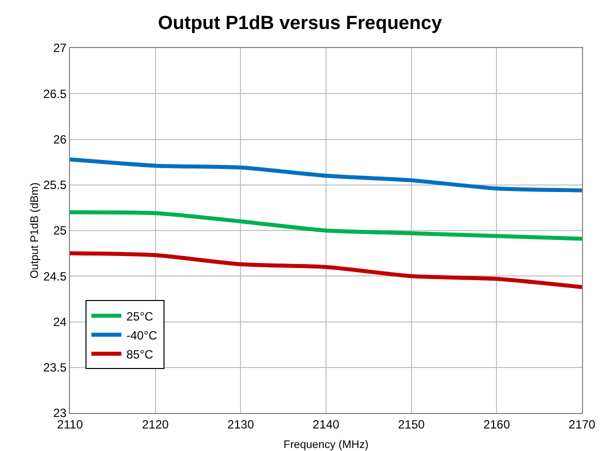 This screenshot has width=600, height=451. I want to click on y-tick-label: 25, so click(60, 231).